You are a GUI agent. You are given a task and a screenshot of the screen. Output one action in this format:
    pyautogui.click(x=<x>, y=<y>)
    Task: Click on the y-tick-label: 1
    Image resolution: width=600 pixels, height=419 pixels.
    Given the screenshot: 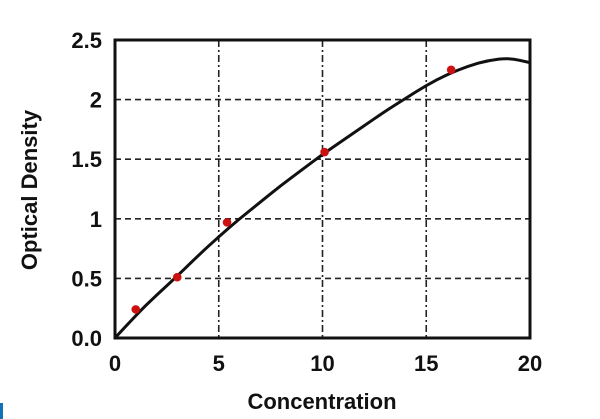 What is the action you would take?
    pyautogui.click(x=96, y=219)
    